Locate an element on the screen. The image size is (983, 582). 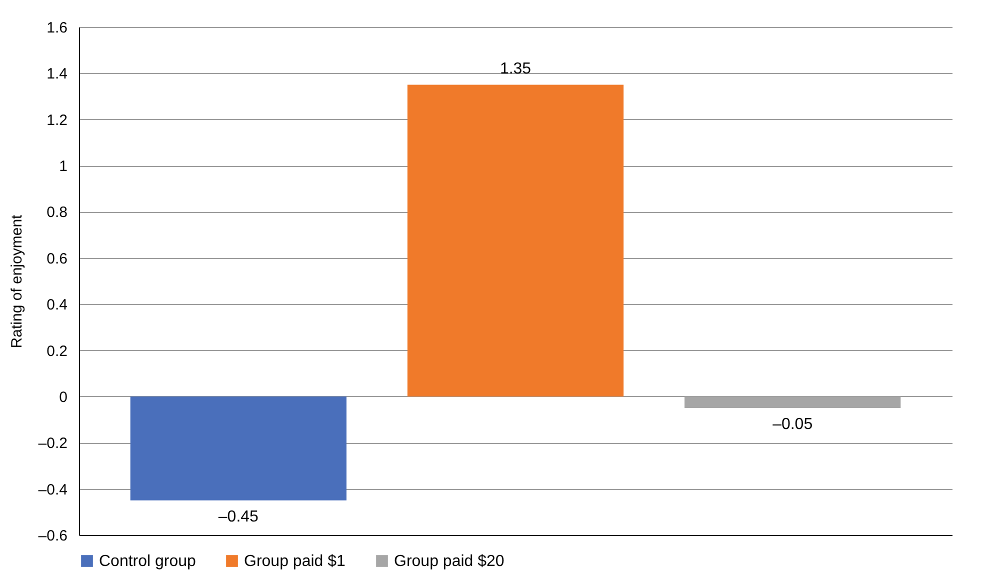
legend-label: Group paid $1 is located at coordinates (295, 561).